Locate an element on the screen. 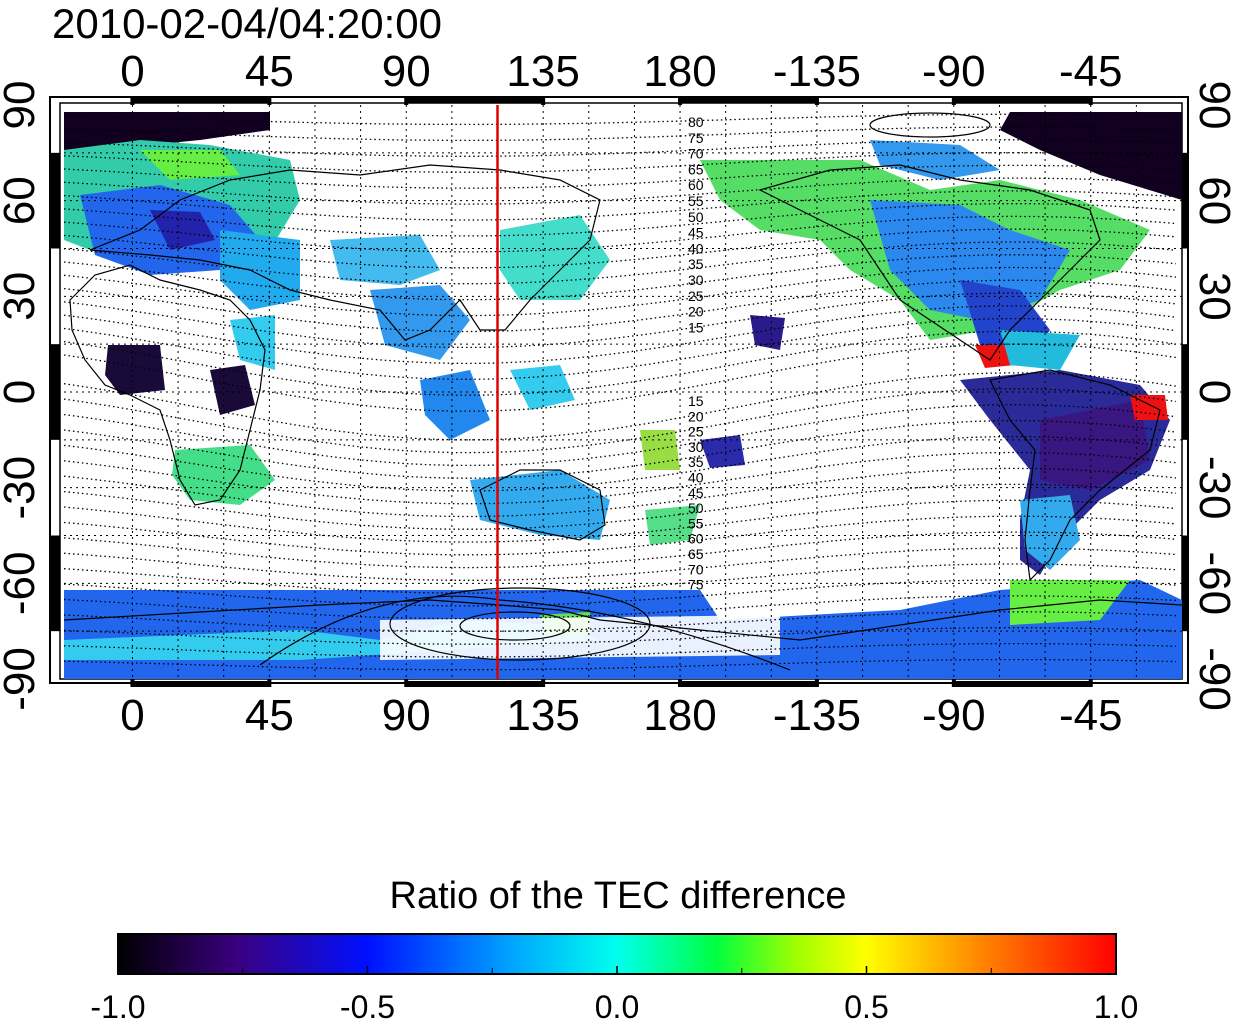  tec-patch-china is located at coordinates (555, 257).